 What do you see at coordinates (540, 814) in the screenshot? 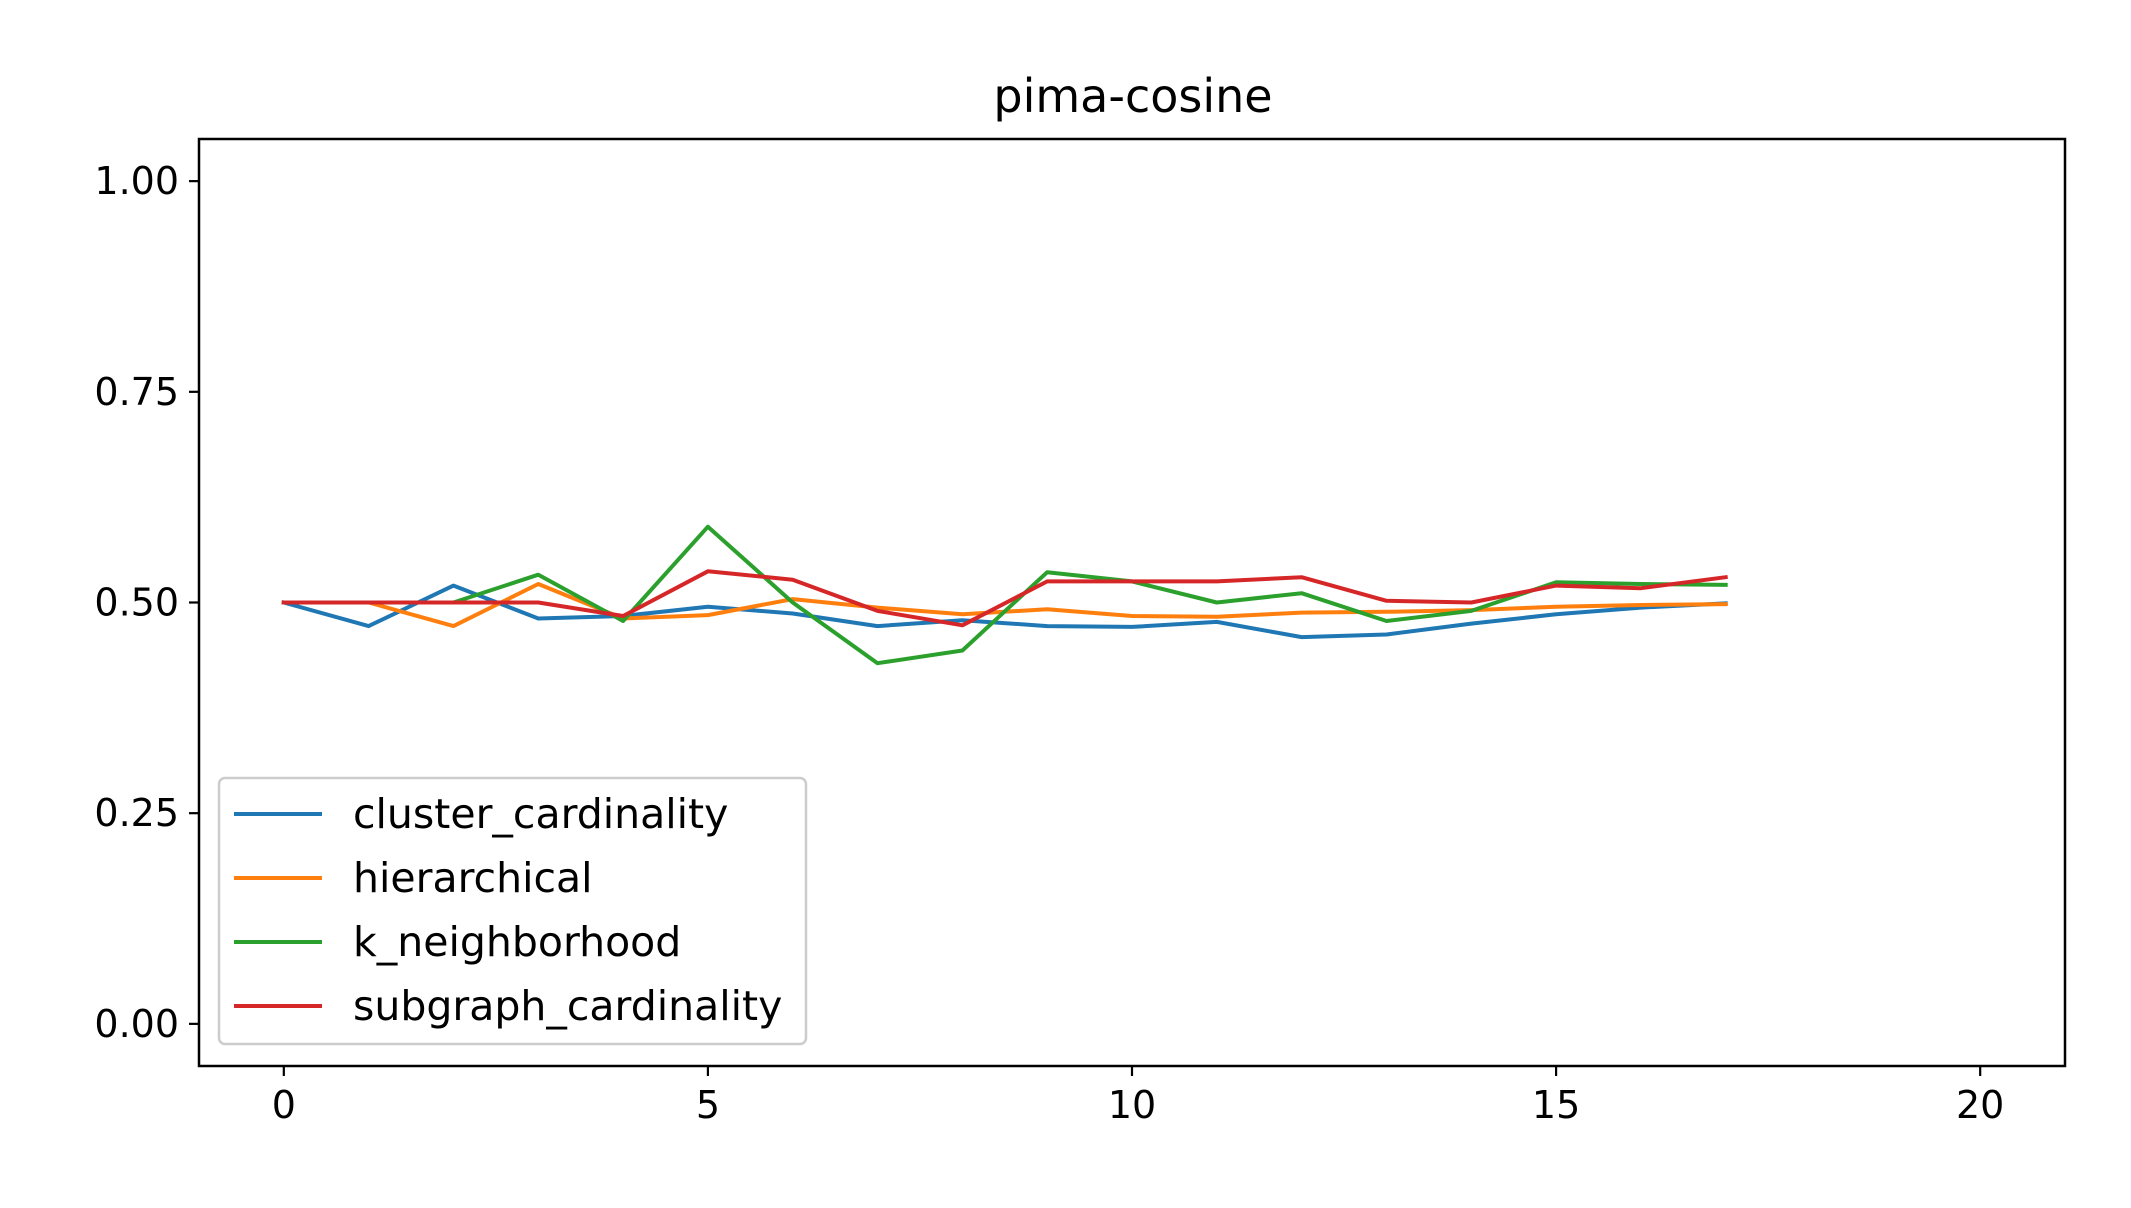
I see `legend-label: cluster_cardinality` at bounding box center [540, 814].